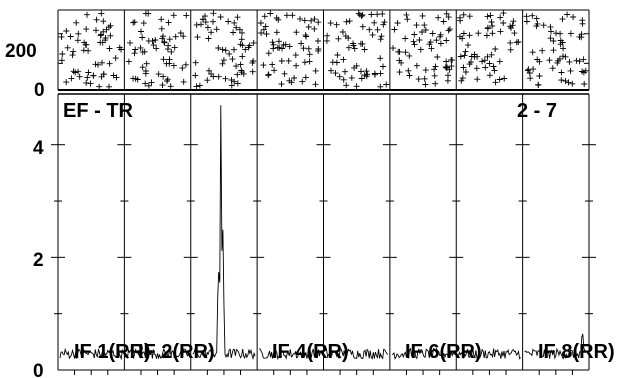 The height and width of the screenshot is (378, 633). I want to click on baseline-label: EF - TR, so click(98, 111).